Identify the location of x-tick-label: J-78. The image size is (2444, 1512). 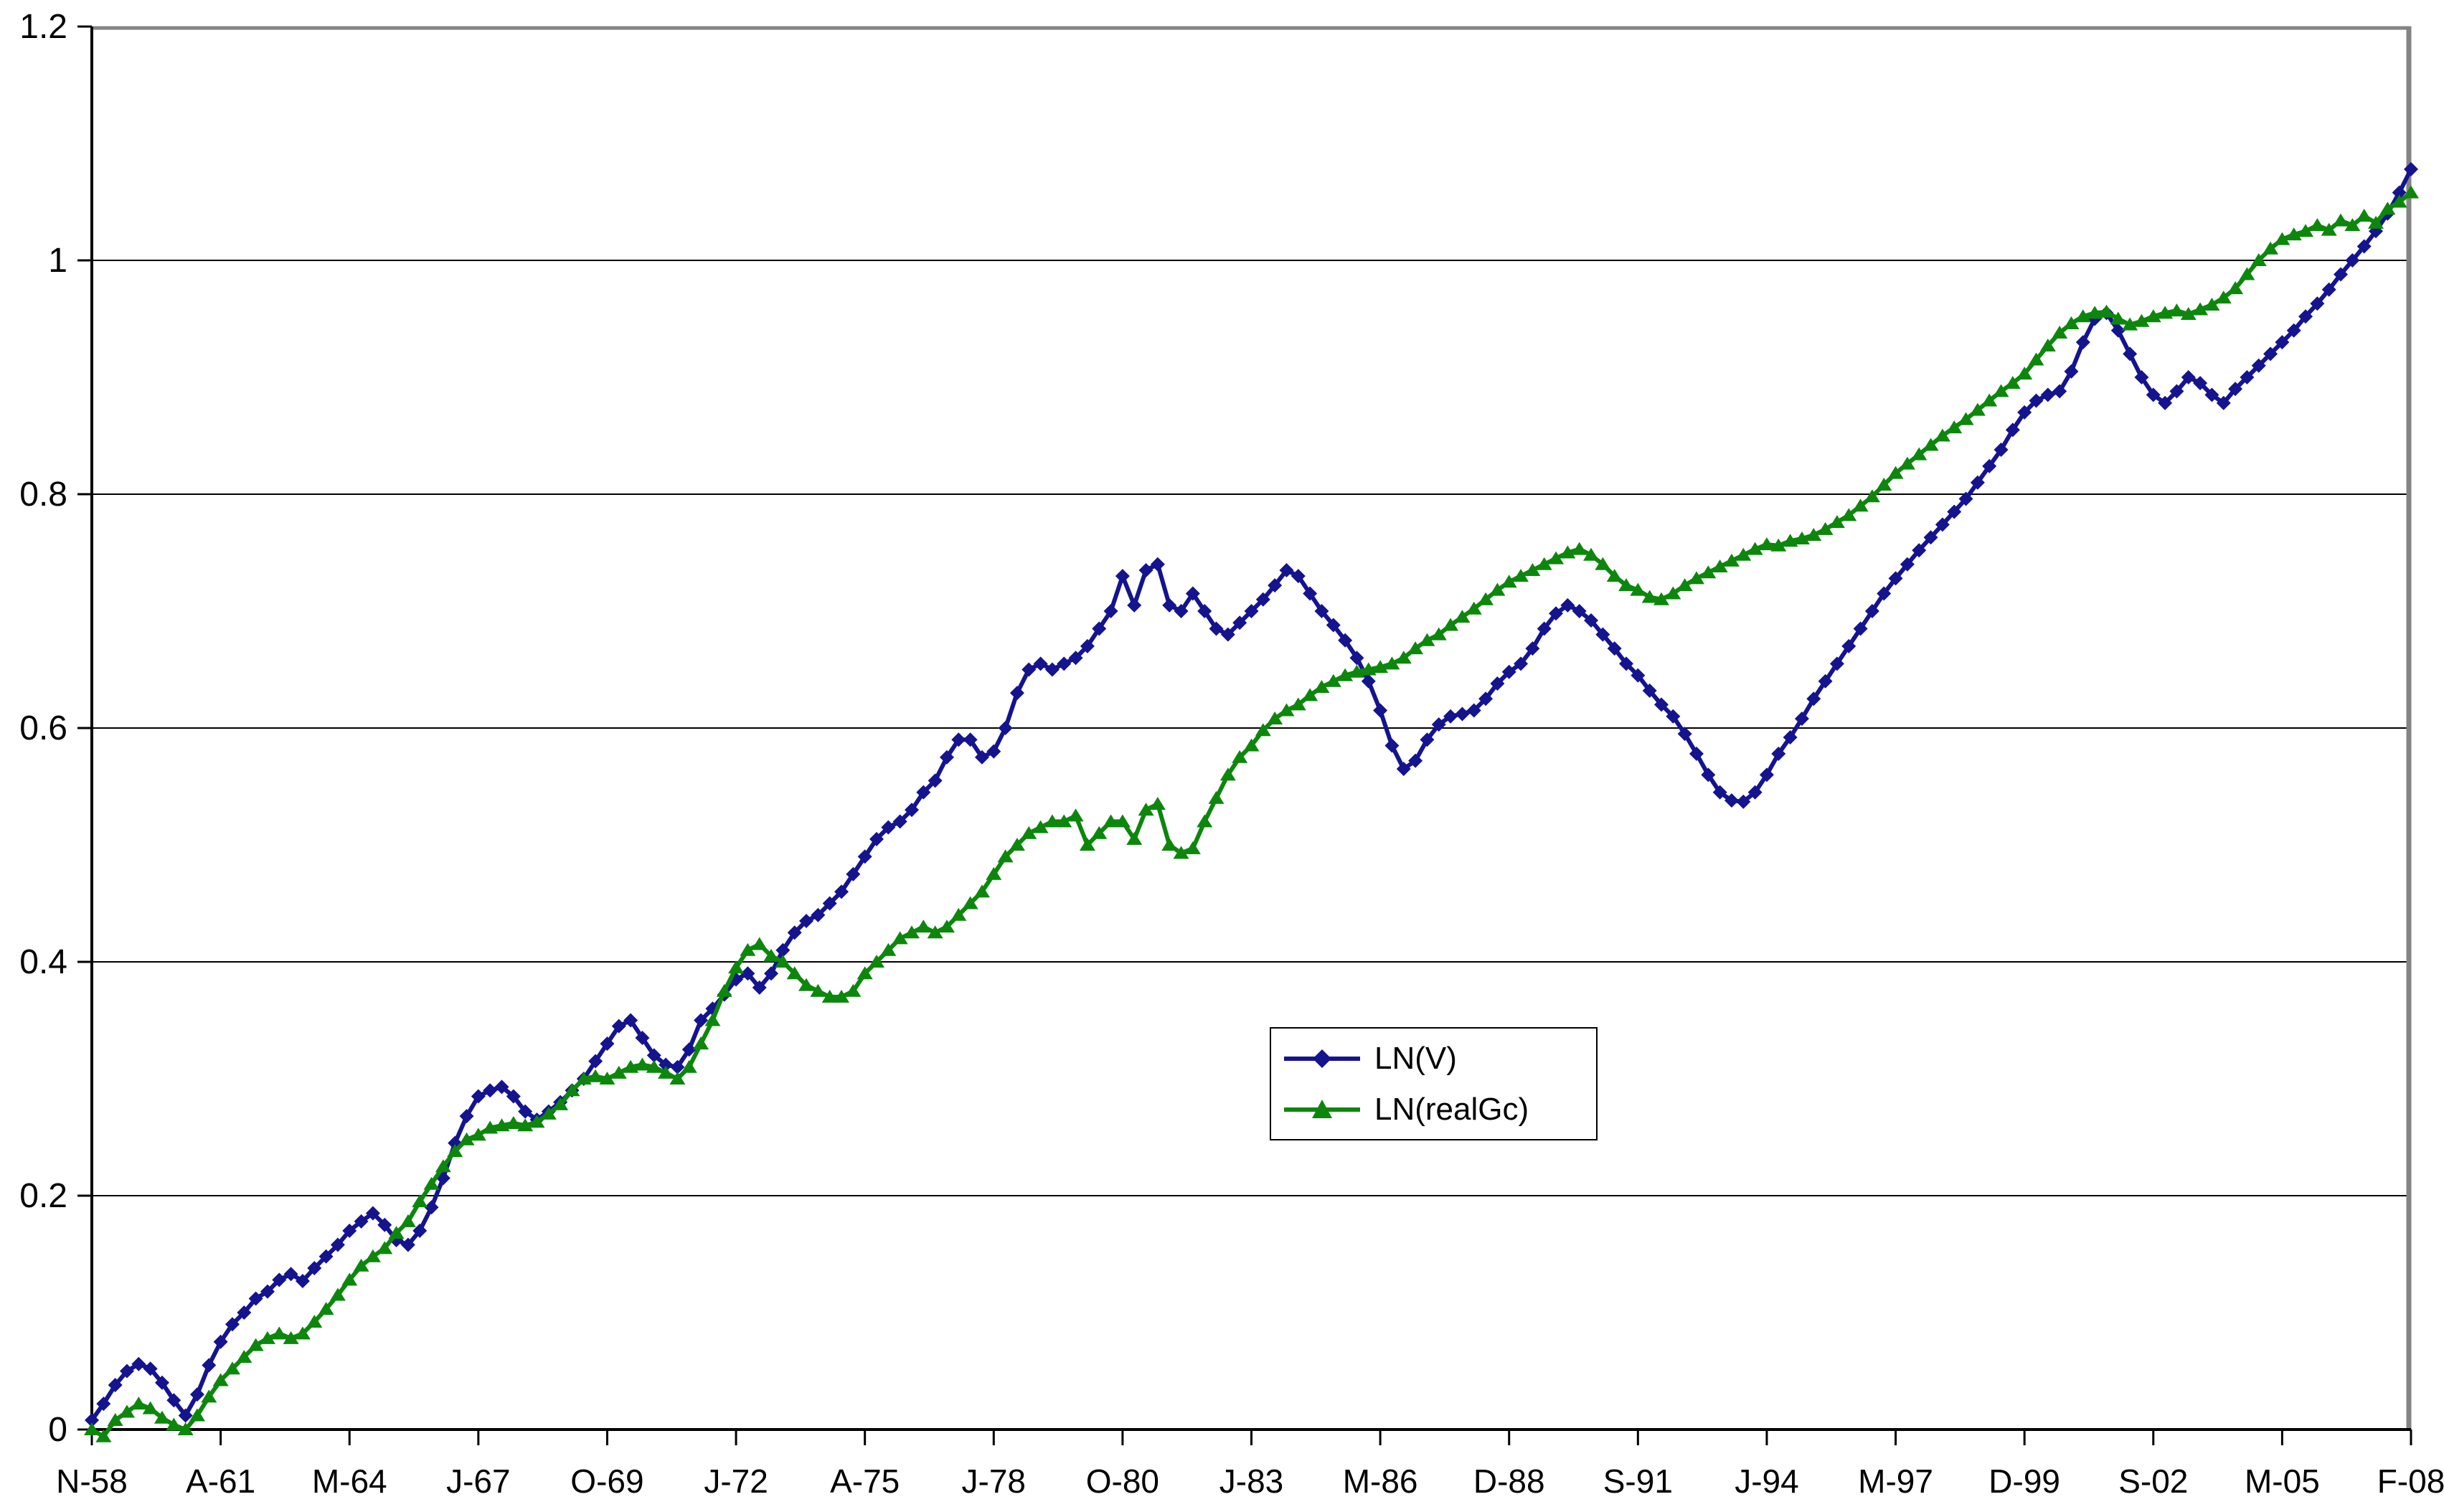
(994, 1481).